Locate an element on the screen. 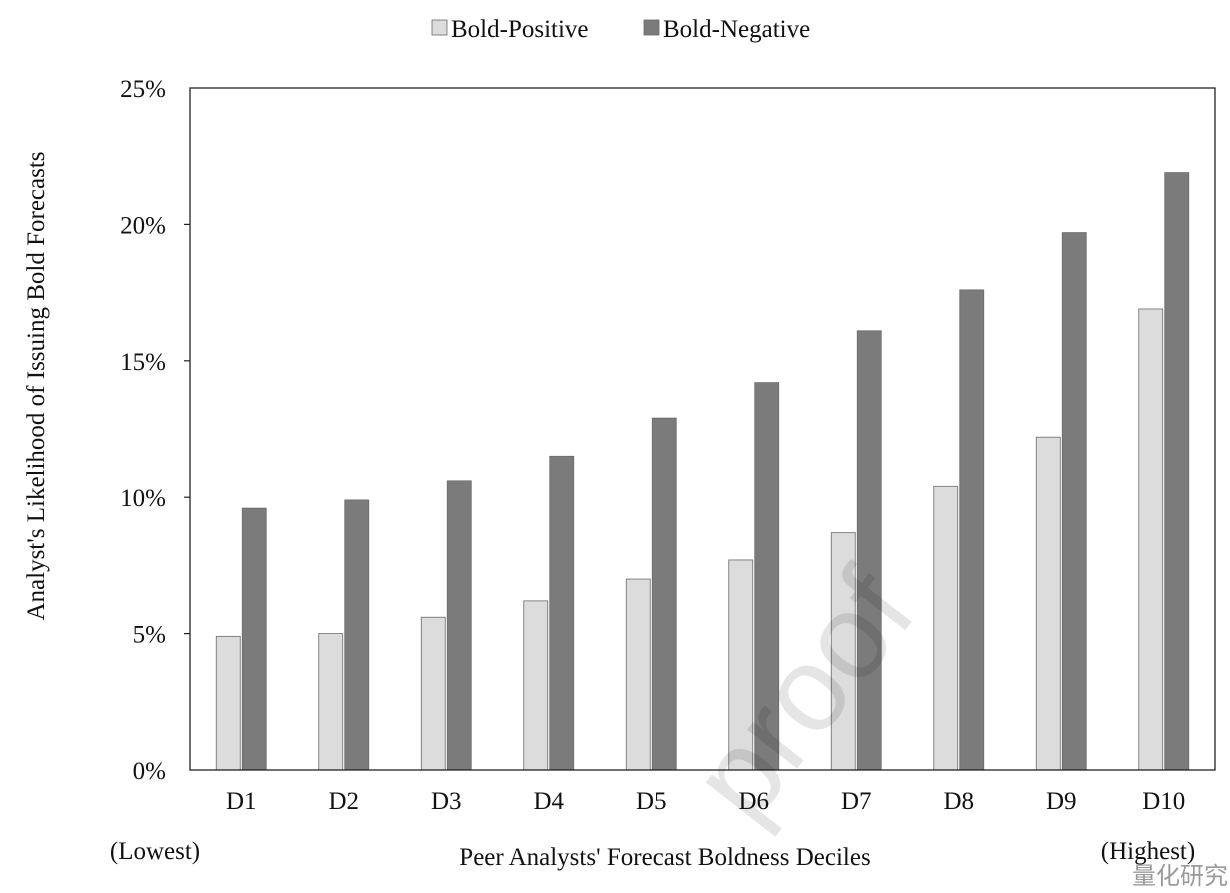  legend-label-bold-negative: Bold-Negative is located at coordinates (736, 29).